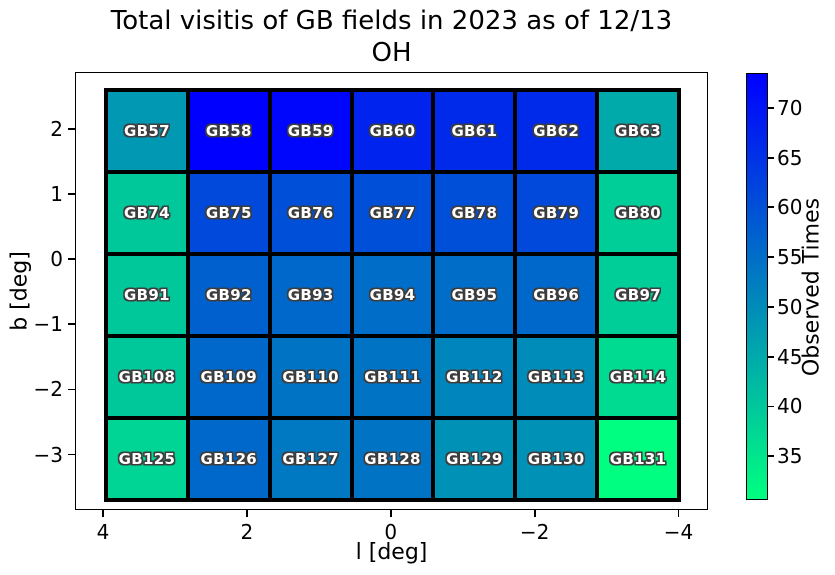  I want to click on heatmap-cell-label: GB58, so click(228, 131).